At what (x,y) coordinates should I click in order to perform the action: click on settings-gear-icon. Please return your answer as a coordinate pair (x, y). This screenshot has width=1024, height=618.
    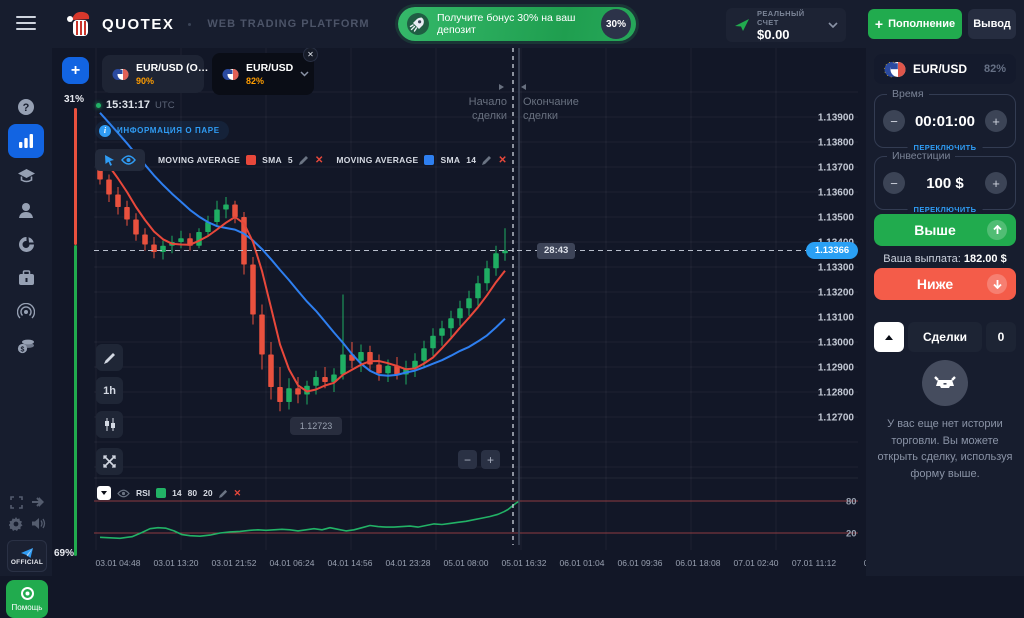
    Looking at the image, I should click on (16, 524).